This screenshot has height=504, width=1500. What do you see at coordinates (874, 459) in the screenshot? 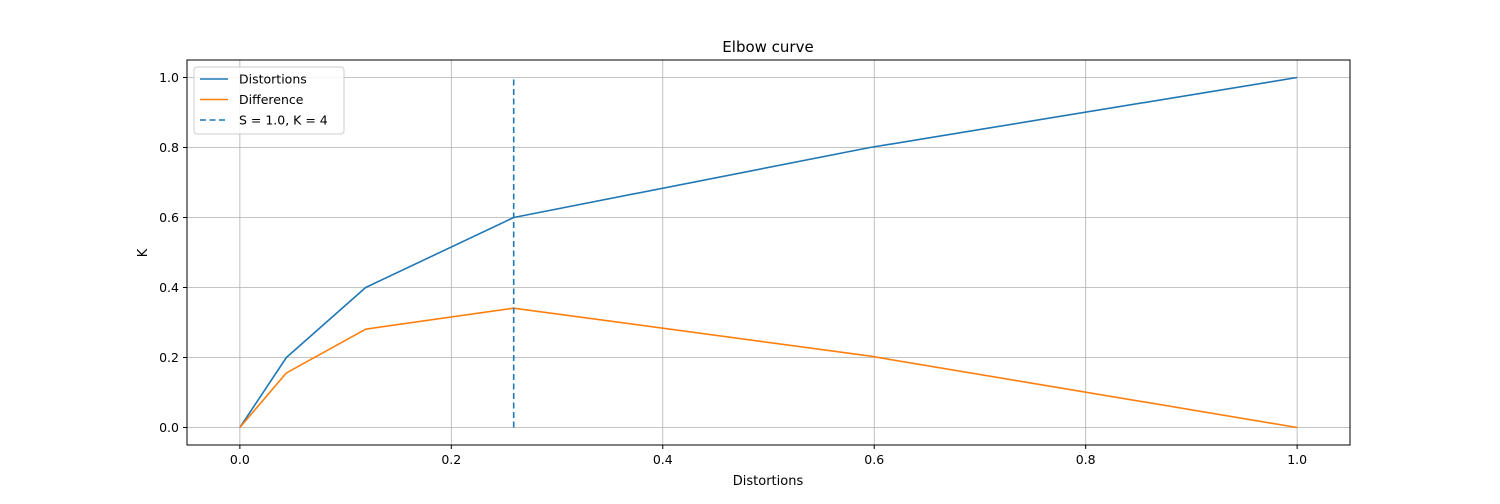
I see `x-tick-label: 0.6` at bounding box center [874, 459].